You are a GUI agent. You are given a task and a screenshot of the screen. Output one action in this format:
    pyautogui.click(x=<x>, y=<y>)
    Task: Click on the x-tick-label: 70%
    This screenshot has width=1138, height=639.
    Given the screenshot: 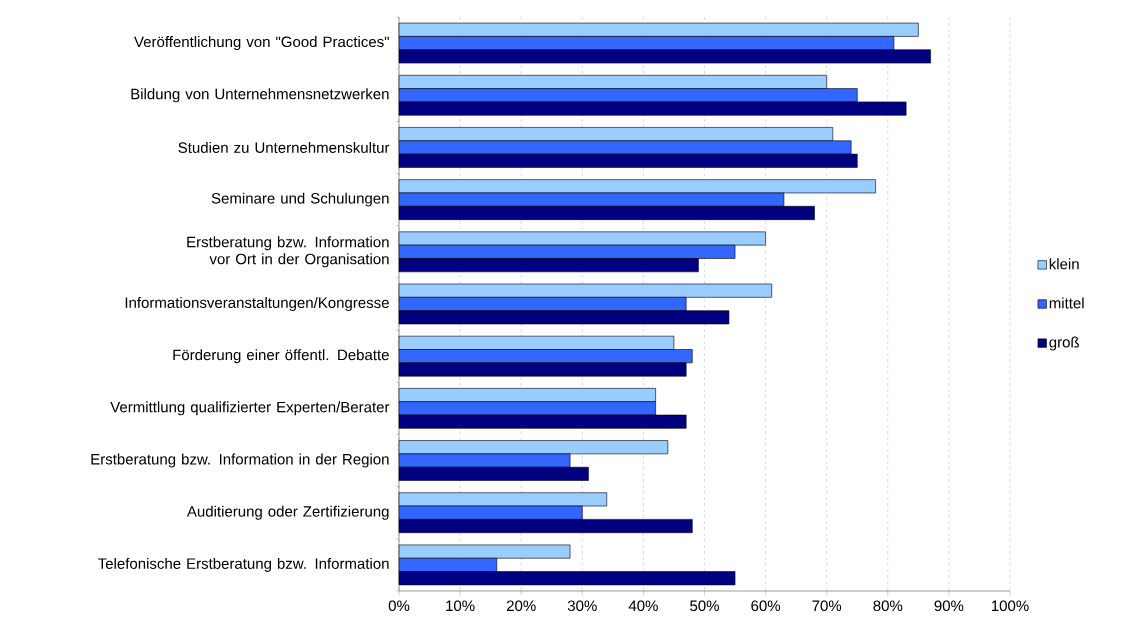 What is the action you would take?
    pyautogui.click(x=827, y=606)
    